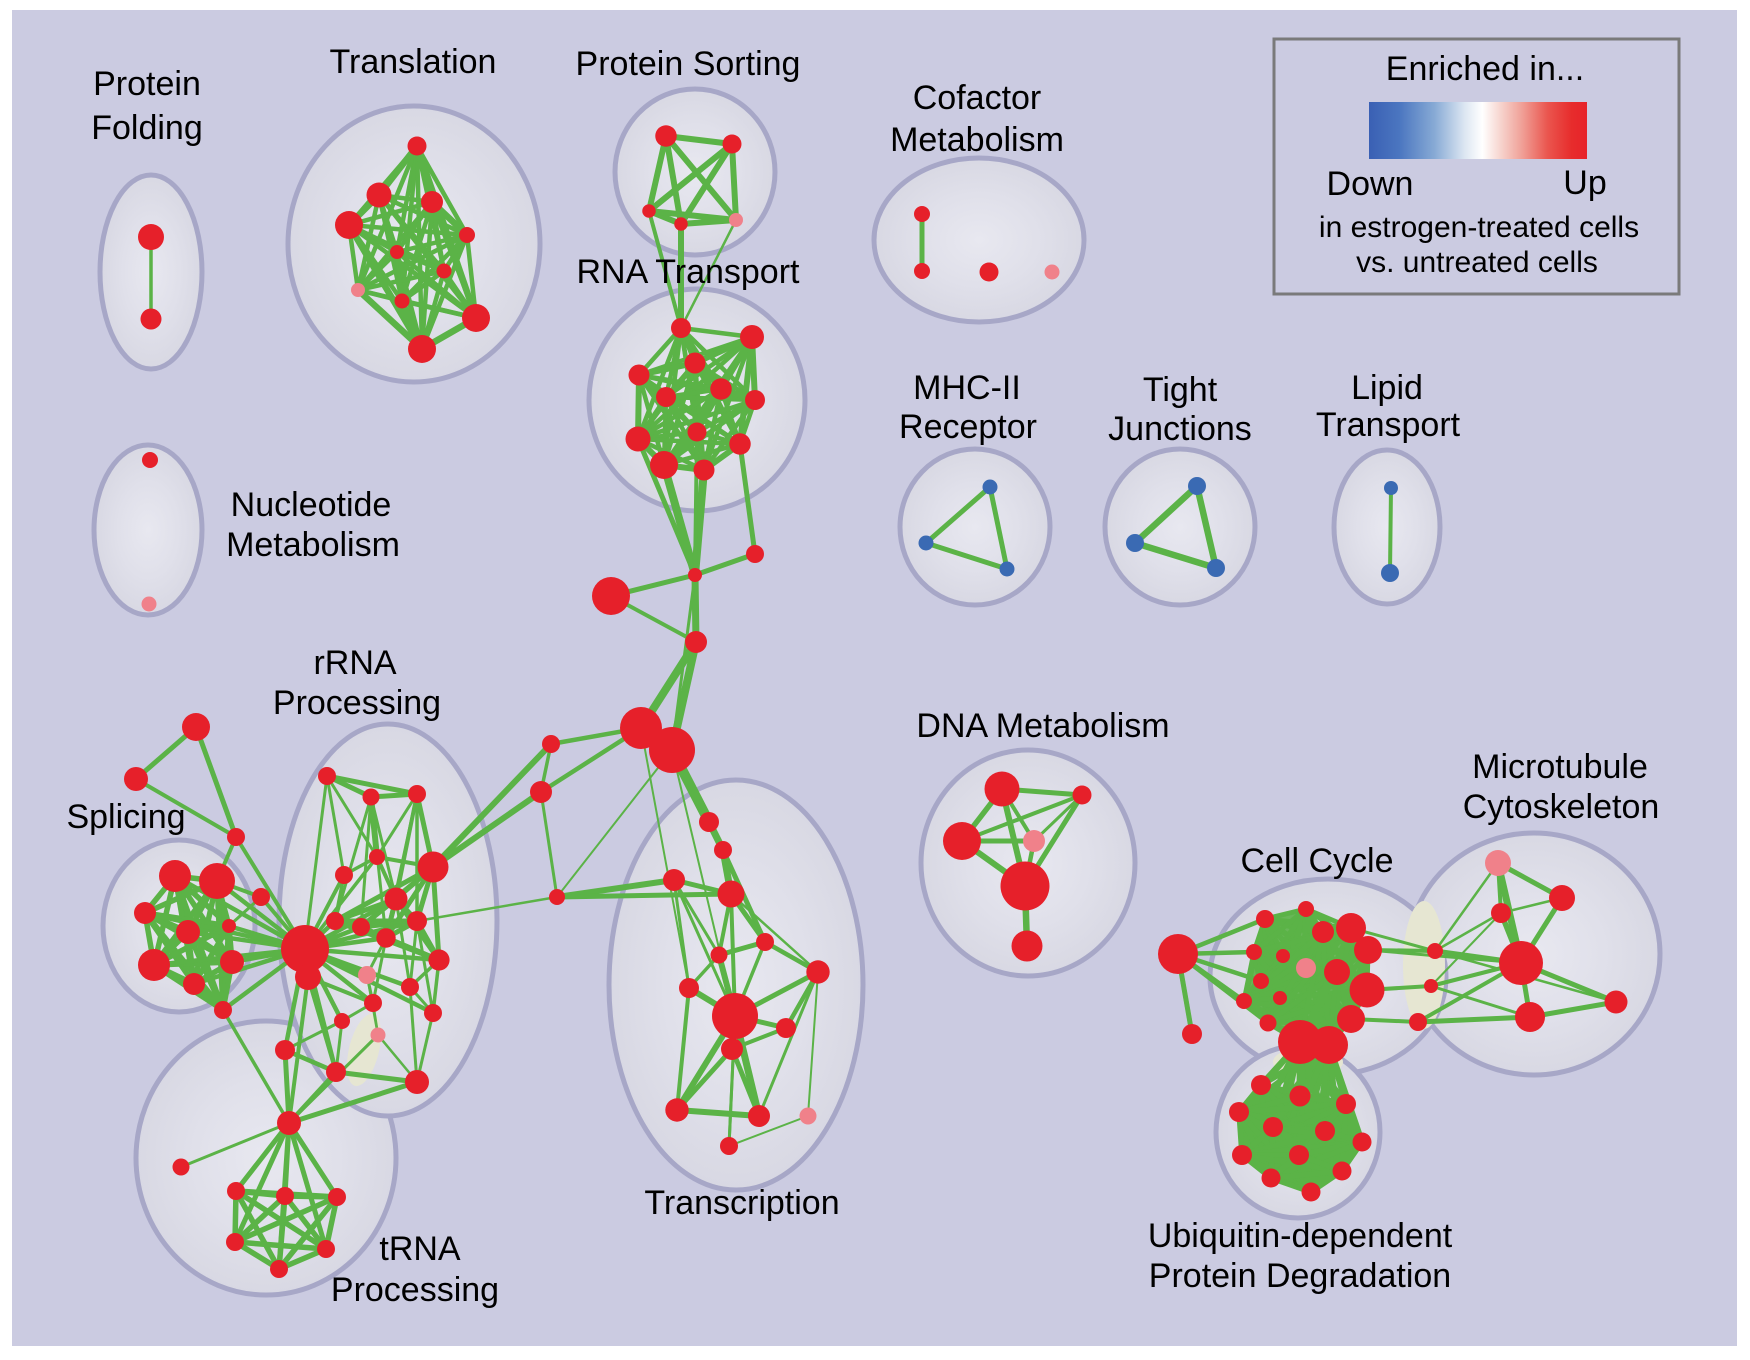  I want to click on svg-text: Protein Sorting, so click(688, 64).